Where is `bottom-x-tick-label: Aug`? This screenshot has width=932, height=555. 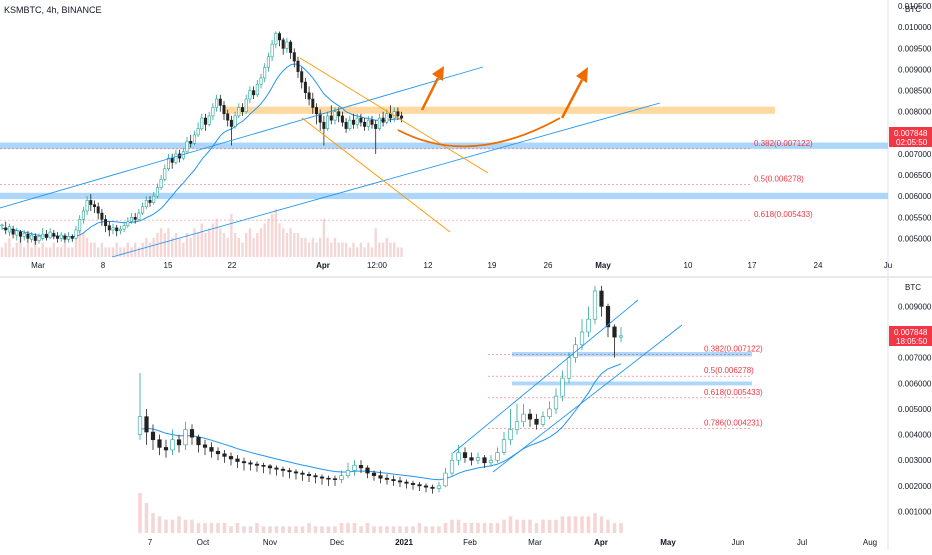 bottom-x-tick-label: Aug is located at coordinates (870, 542).